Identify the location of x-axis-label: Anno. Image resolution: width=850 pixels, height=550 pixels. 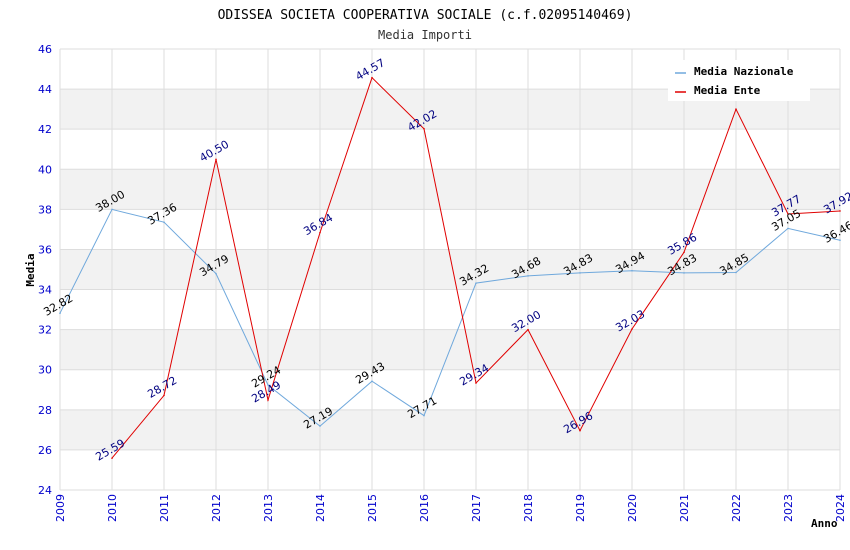
(824, 523).